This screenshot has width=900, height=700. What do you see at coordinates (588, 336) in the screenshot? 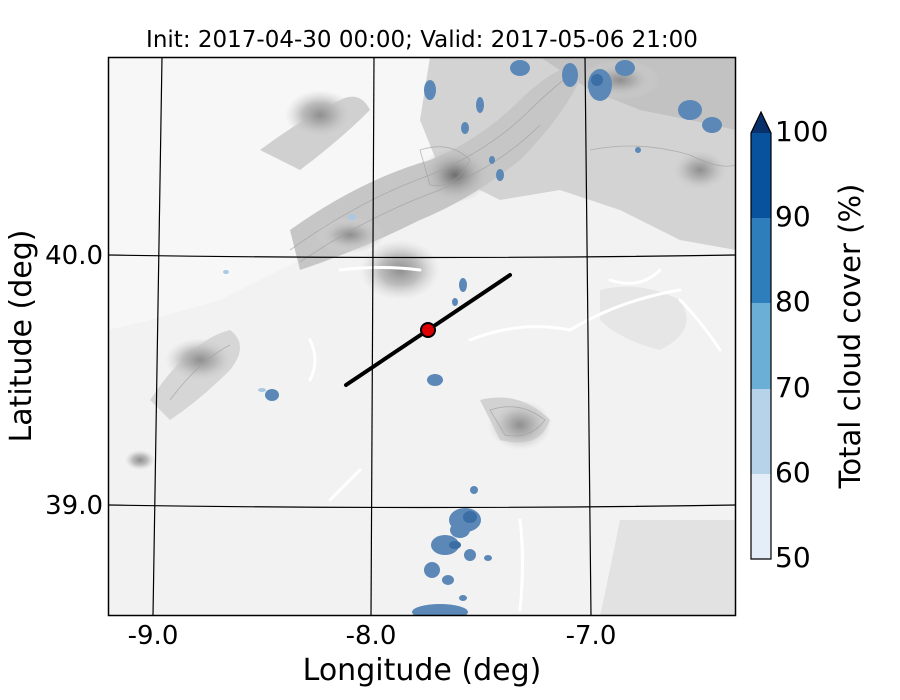
I see `graticule-lon--7` at bounding box center [588, 336].